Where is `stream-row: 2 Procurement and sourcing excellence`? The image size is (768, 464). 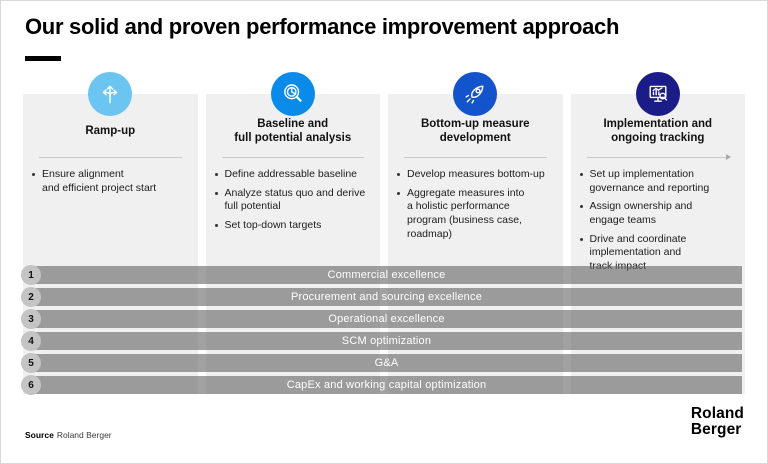 stream-row: 2 Procurement and sourcing excellence is located at coordinates (381, 297).